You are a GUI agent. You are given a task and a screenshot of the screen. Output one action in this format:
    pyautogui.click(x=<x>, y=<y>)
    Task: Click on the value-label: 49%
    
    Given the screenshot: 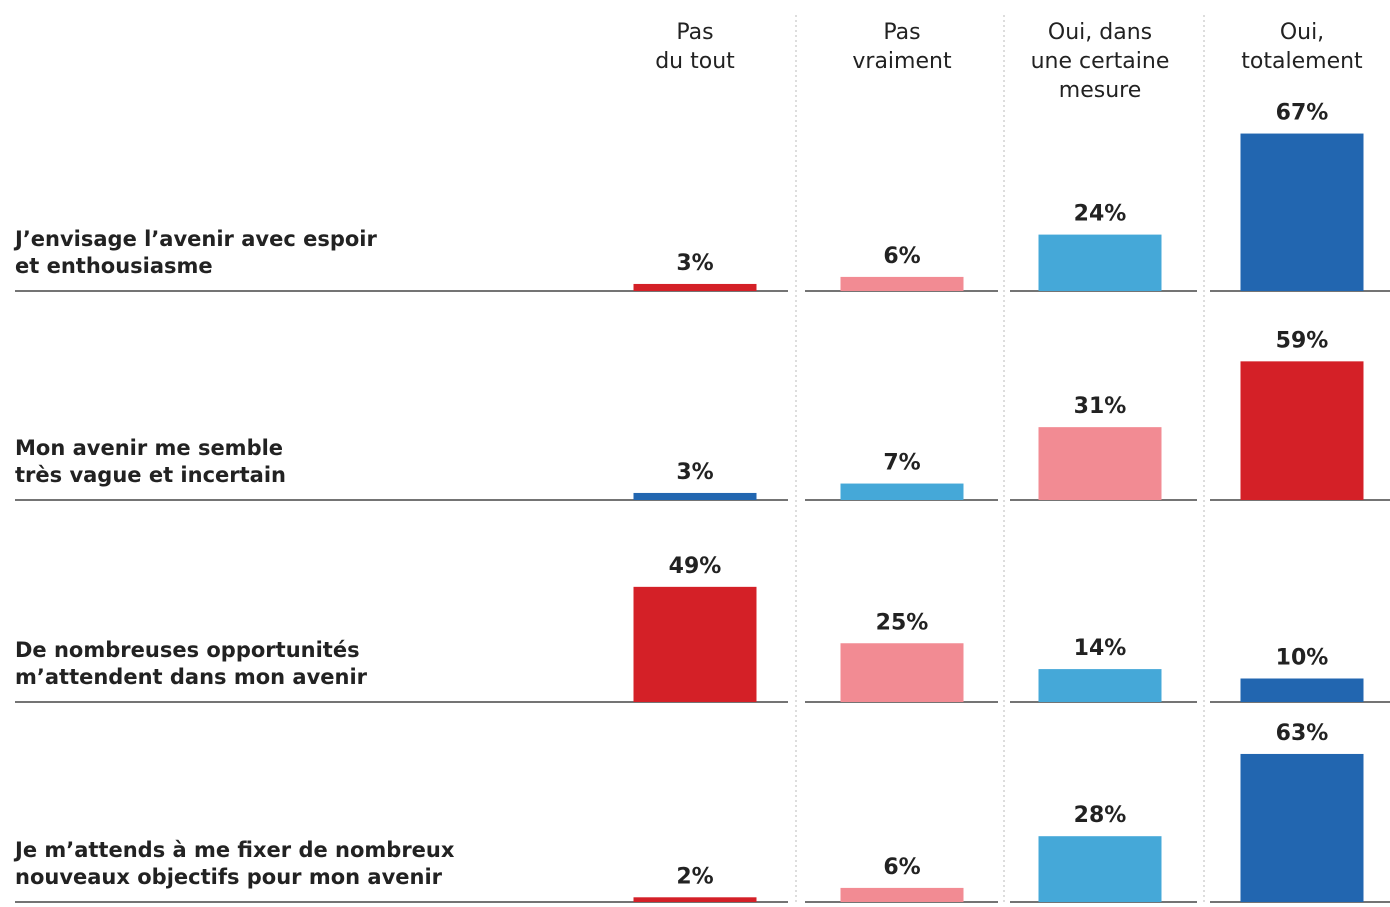 What is the action you would take?
    pyautogui.click(x=695, y=566)
    